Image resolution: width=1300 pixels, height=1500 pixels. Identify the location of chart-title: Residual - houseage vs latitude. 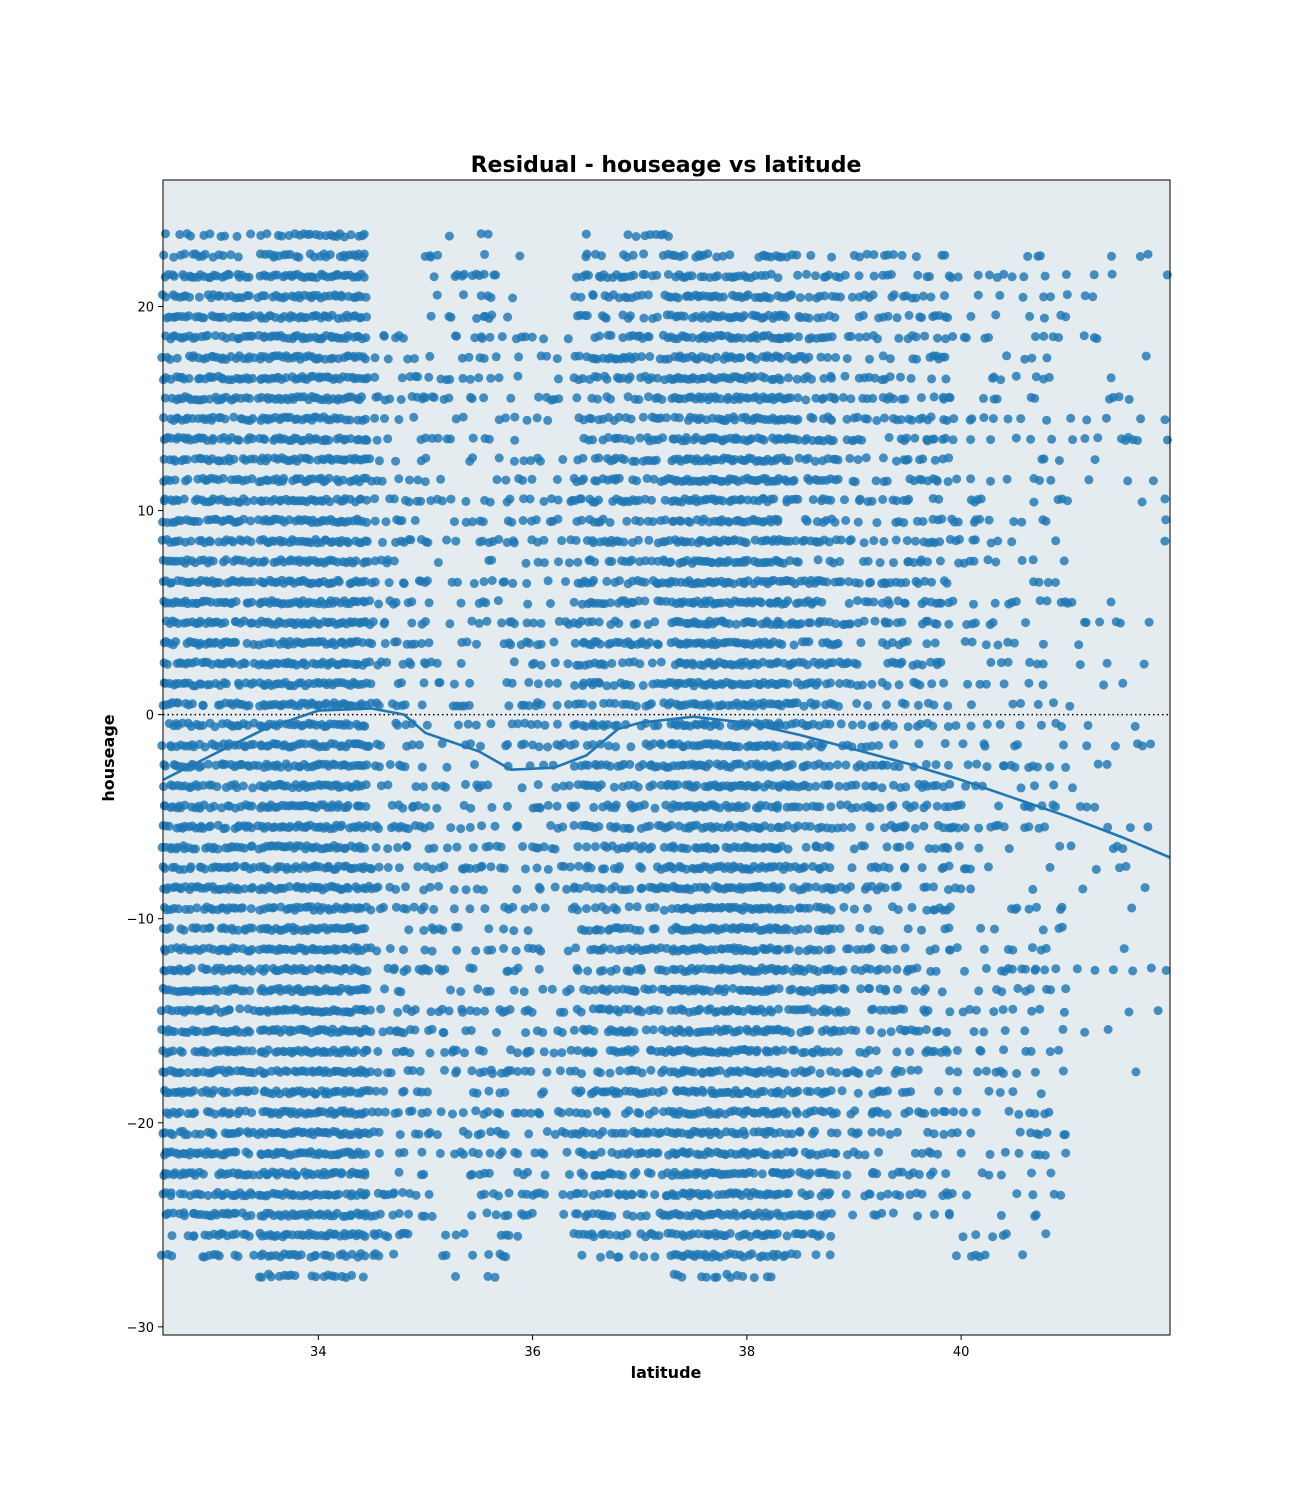
(666, 165).